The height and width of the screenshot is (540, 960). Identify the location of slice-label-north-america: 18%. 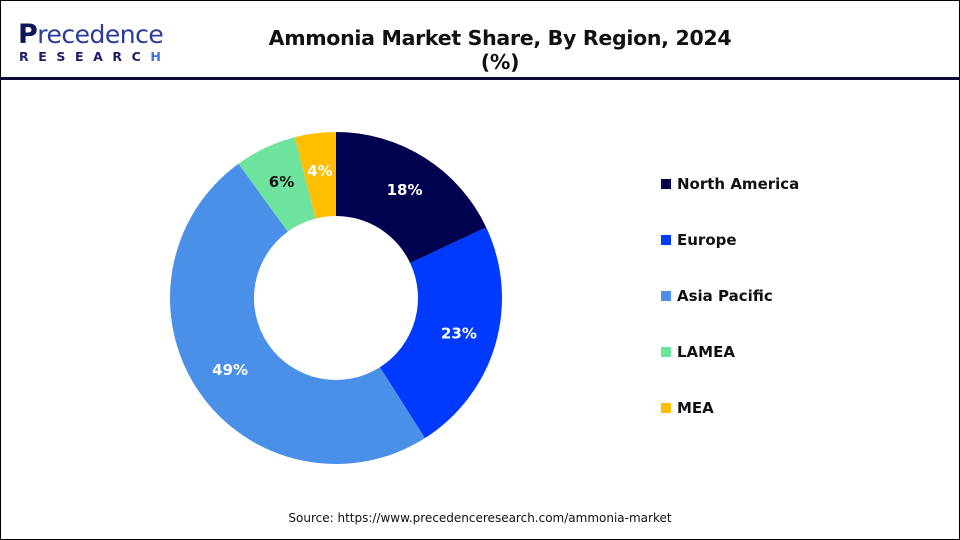
(405, 190).